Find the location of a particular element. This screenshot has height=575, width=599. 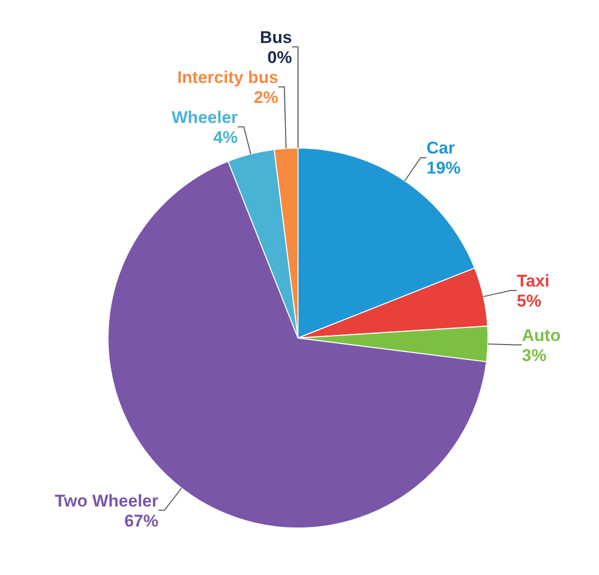

data-label: 5% is located at coordinates (529, 300).